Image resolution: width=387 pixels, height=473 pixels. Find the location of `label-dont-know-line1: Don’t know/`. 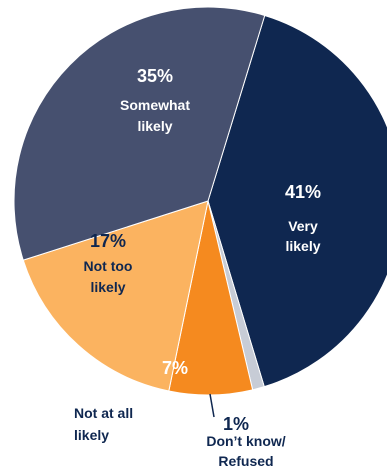

label-dont-know-line1: Don’t know/ is located at coordinates (245, 441).